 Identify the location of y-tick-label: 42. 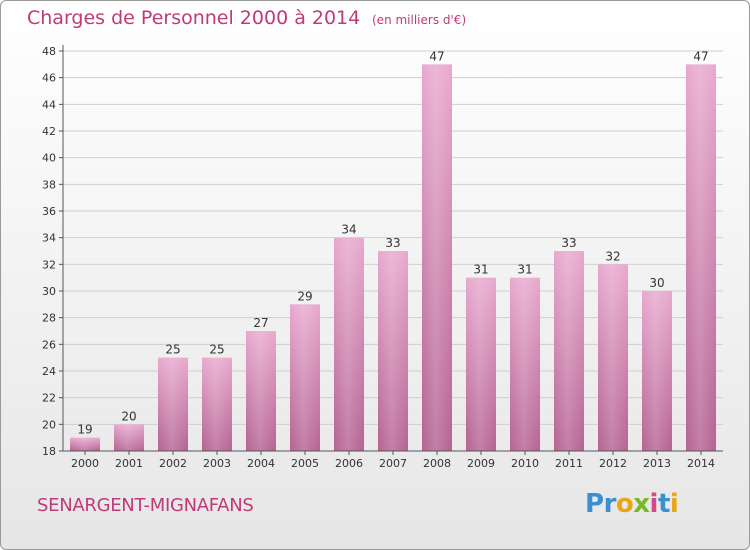
(49, 131).